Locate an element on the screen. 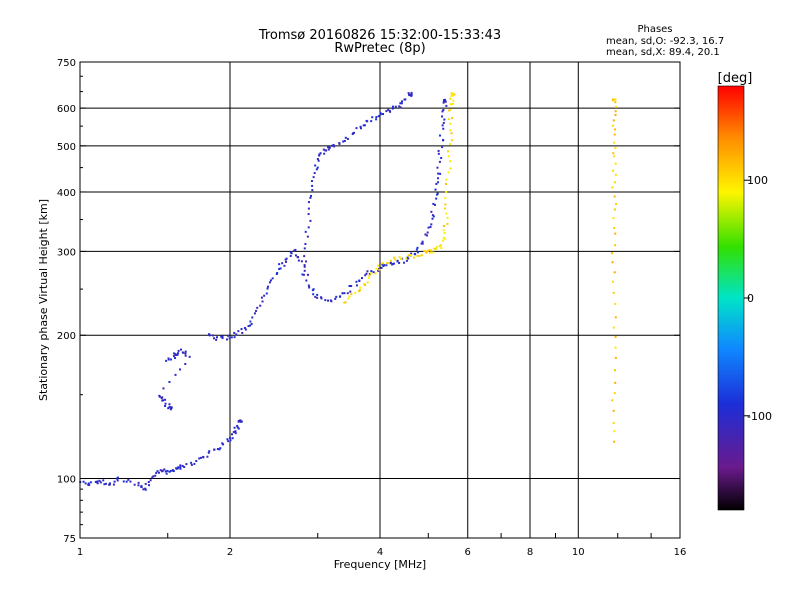 The width and height of the screenshot is (800, 600). x-tick-label: 10 is located at coordinates (578, 552).